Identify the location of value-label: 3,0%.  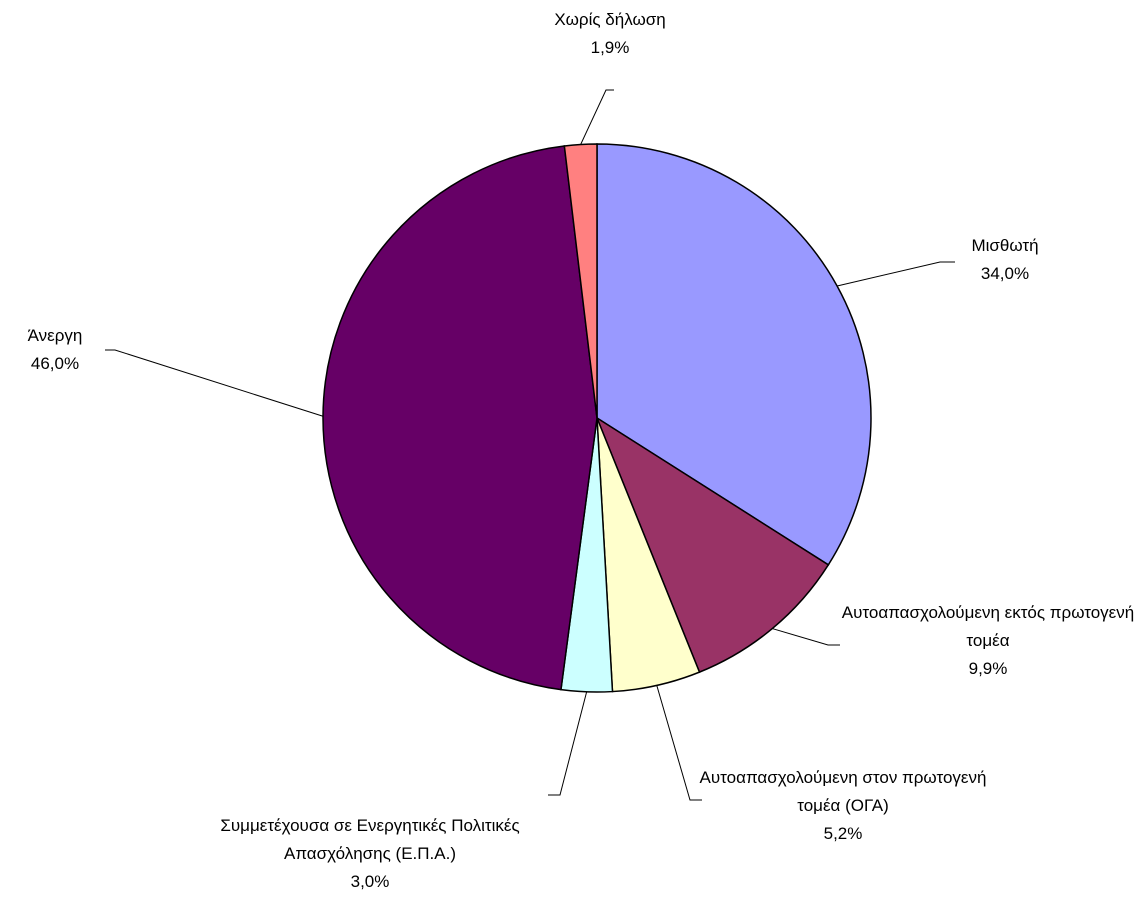
(370, 881).